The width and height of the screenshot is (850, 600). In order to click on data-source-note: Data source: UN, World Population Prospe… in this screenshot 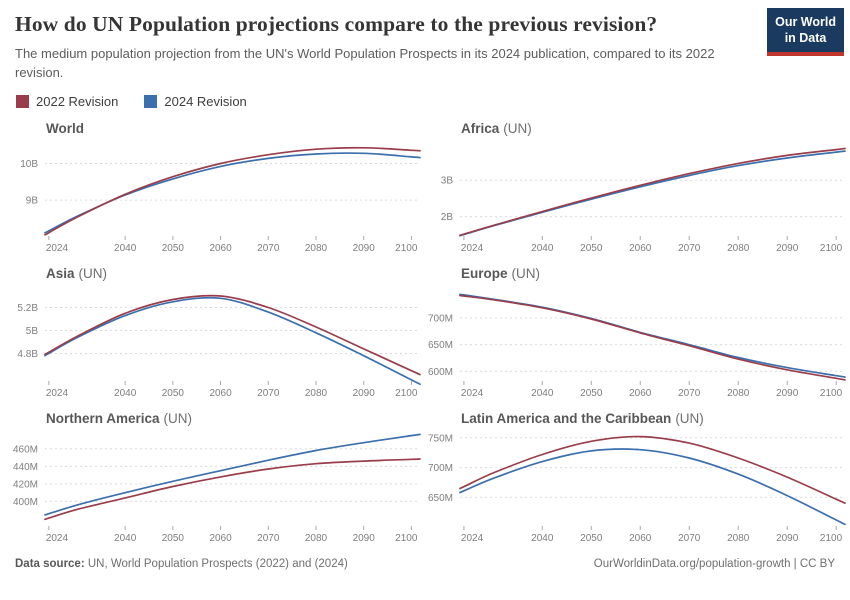, I will do `click(181, 564)`.